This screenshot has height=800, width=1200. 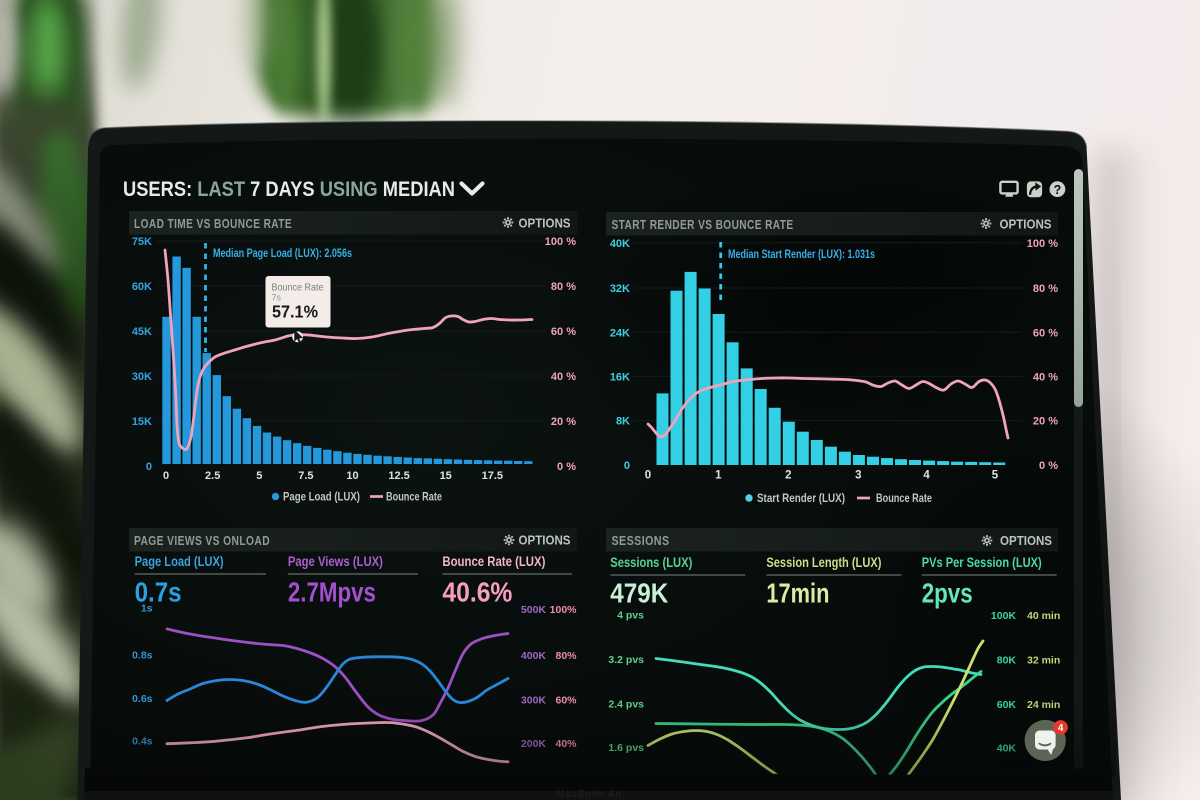 I want to click on svg-text: 16K, so click(x=620, y=377).